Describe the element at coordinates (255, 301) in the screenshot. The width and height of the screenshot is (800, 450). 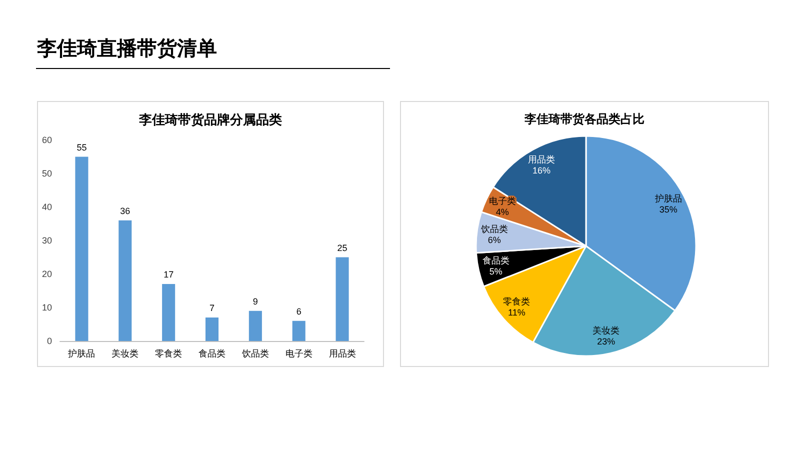
I see `data-label: 9` at that location.